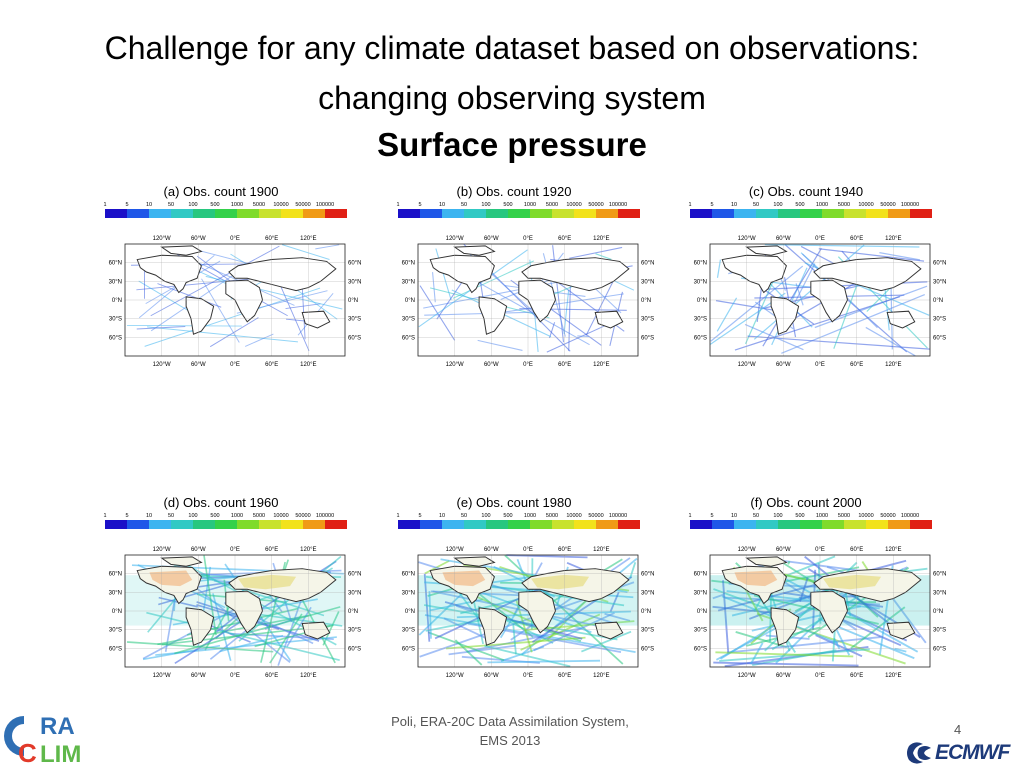 The width and height of the screenshot is (1024, 773). I want to click on svg-text: RA, so click(57, 726).